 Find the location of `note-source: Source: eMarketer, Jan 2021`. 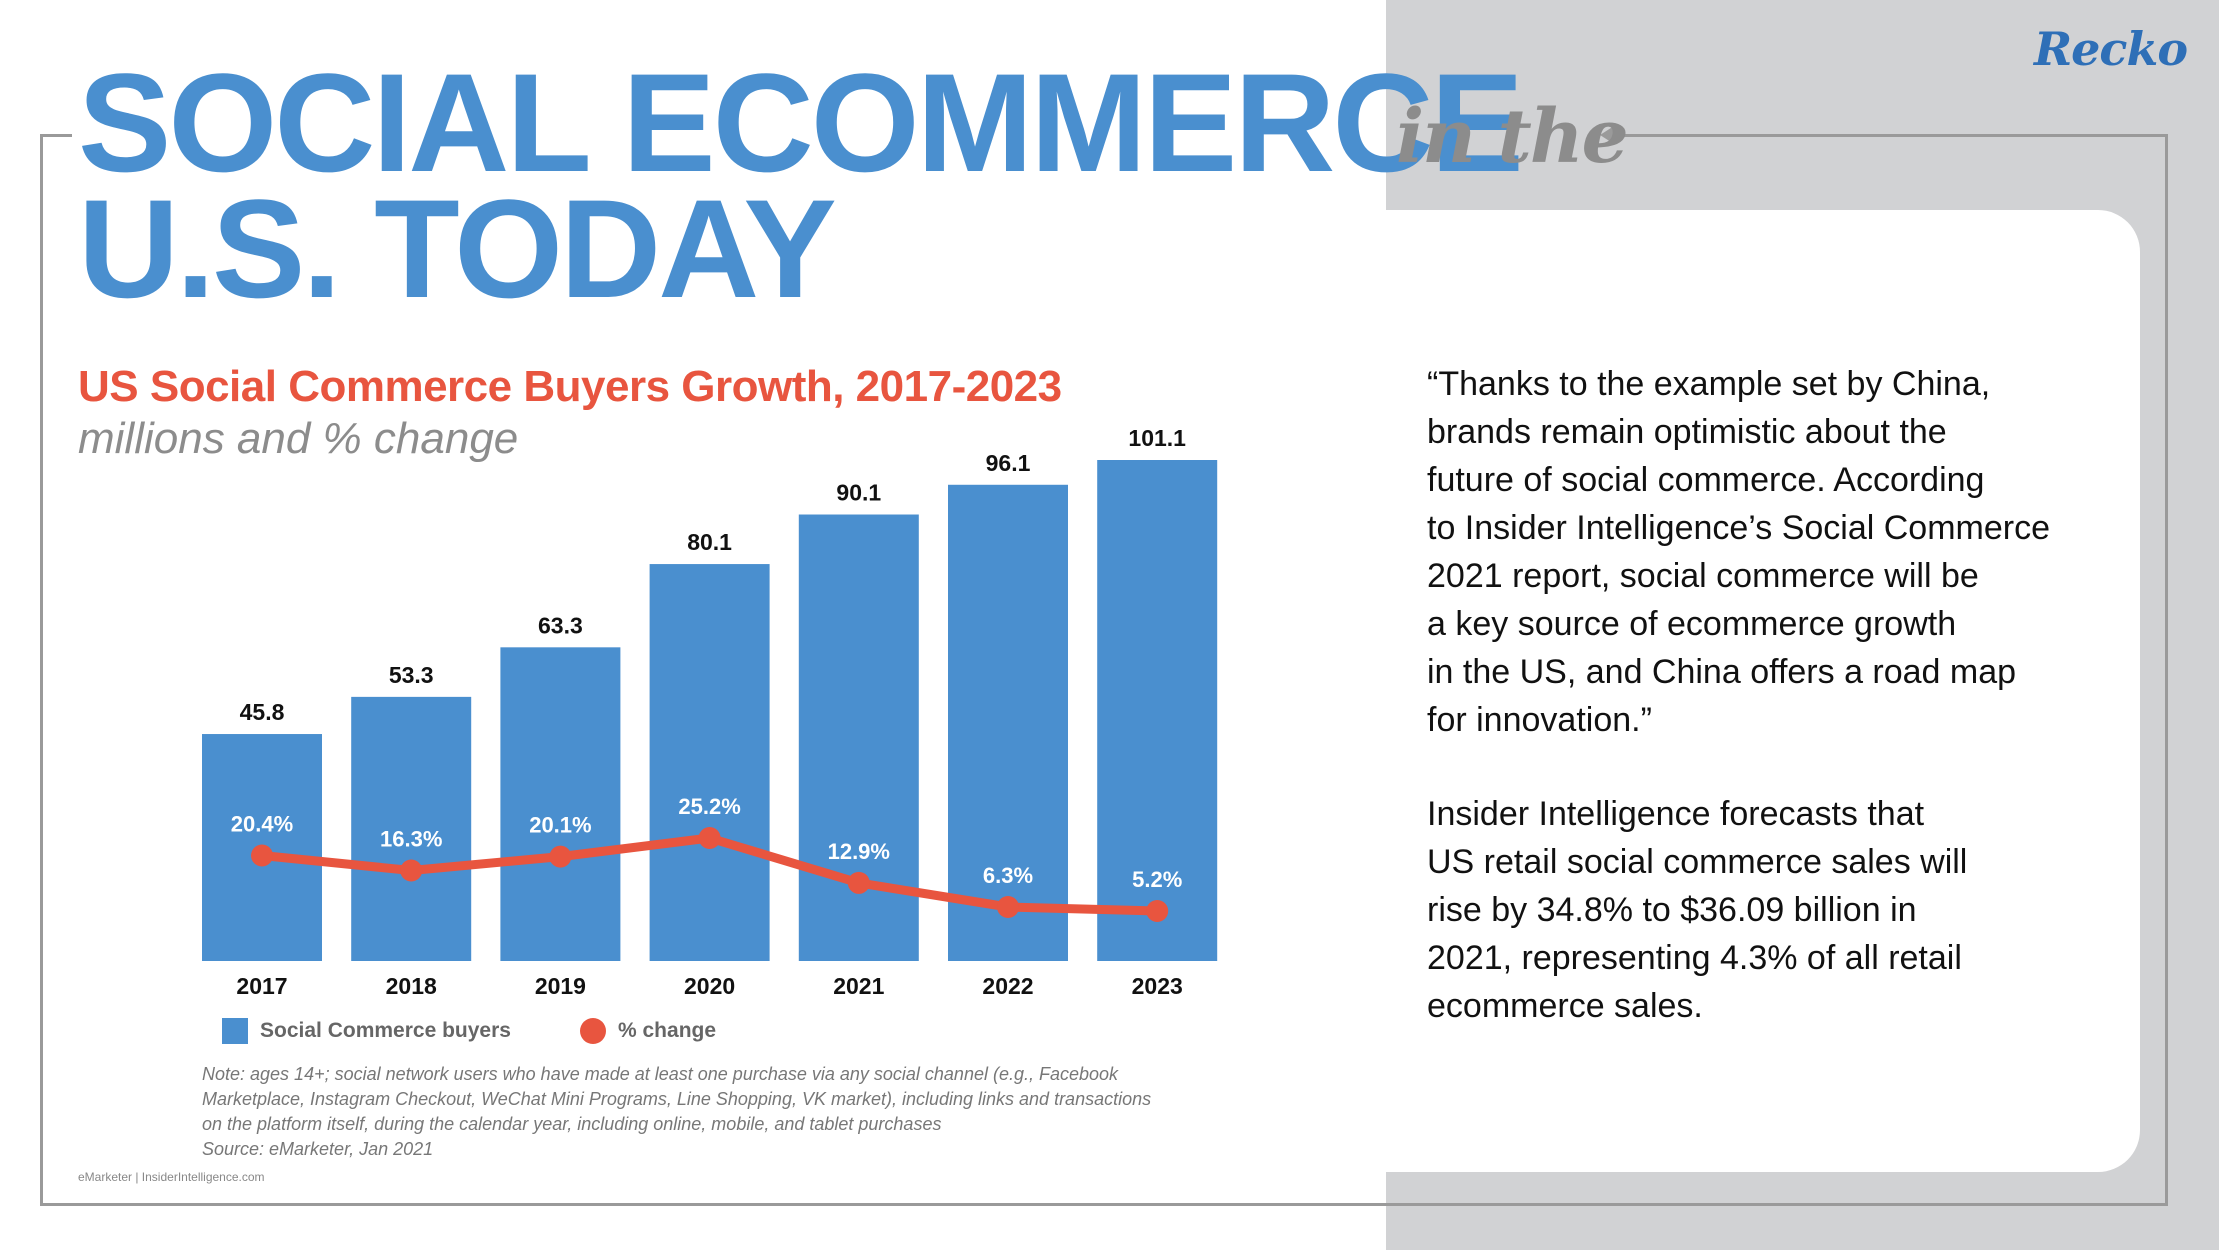

note-source: Source: eMarketer, Jan 2021 is located at coordinates (318, 1149).